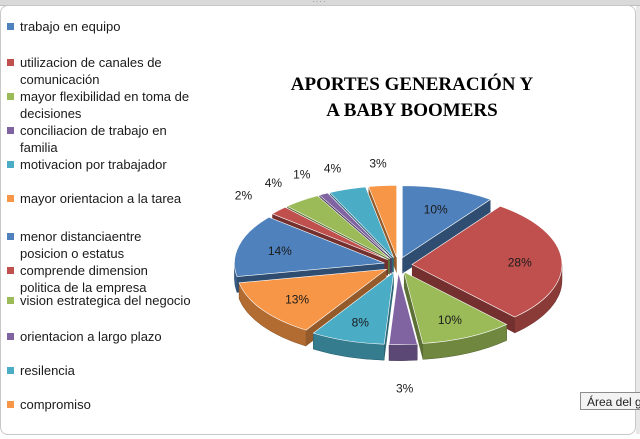  I want to click on legend-label: mayor orientacion a la tarea, so click(101, 198).